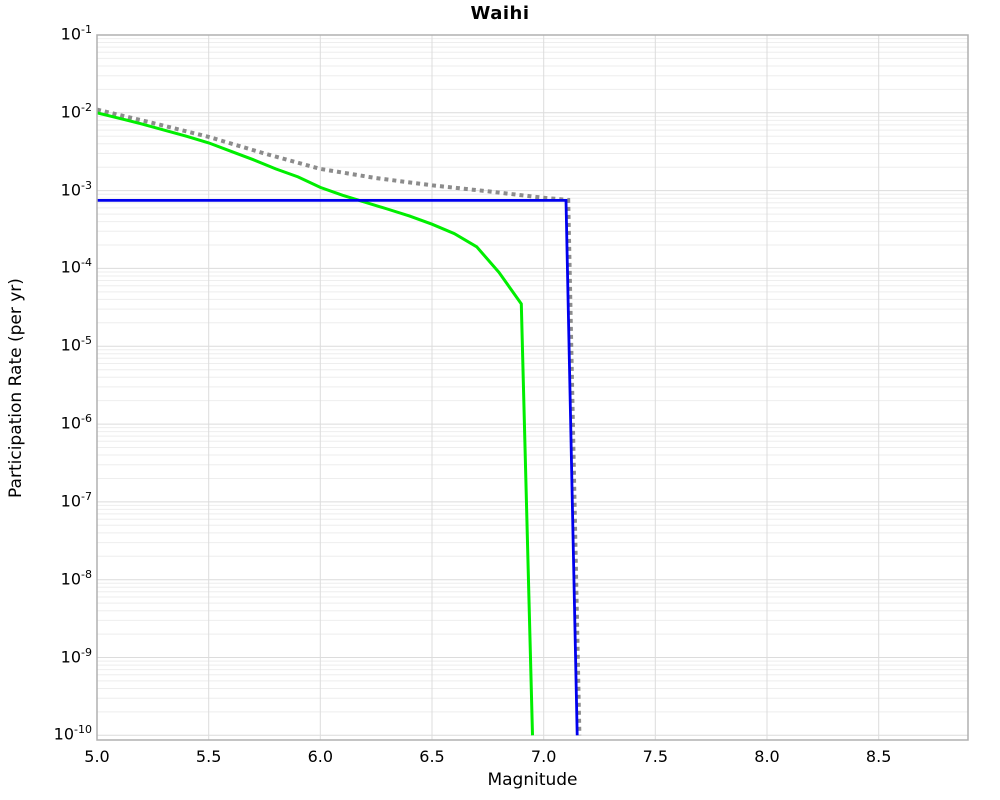  I want to click on y-tick-label: 10⁻⁴, so click(76, 266).